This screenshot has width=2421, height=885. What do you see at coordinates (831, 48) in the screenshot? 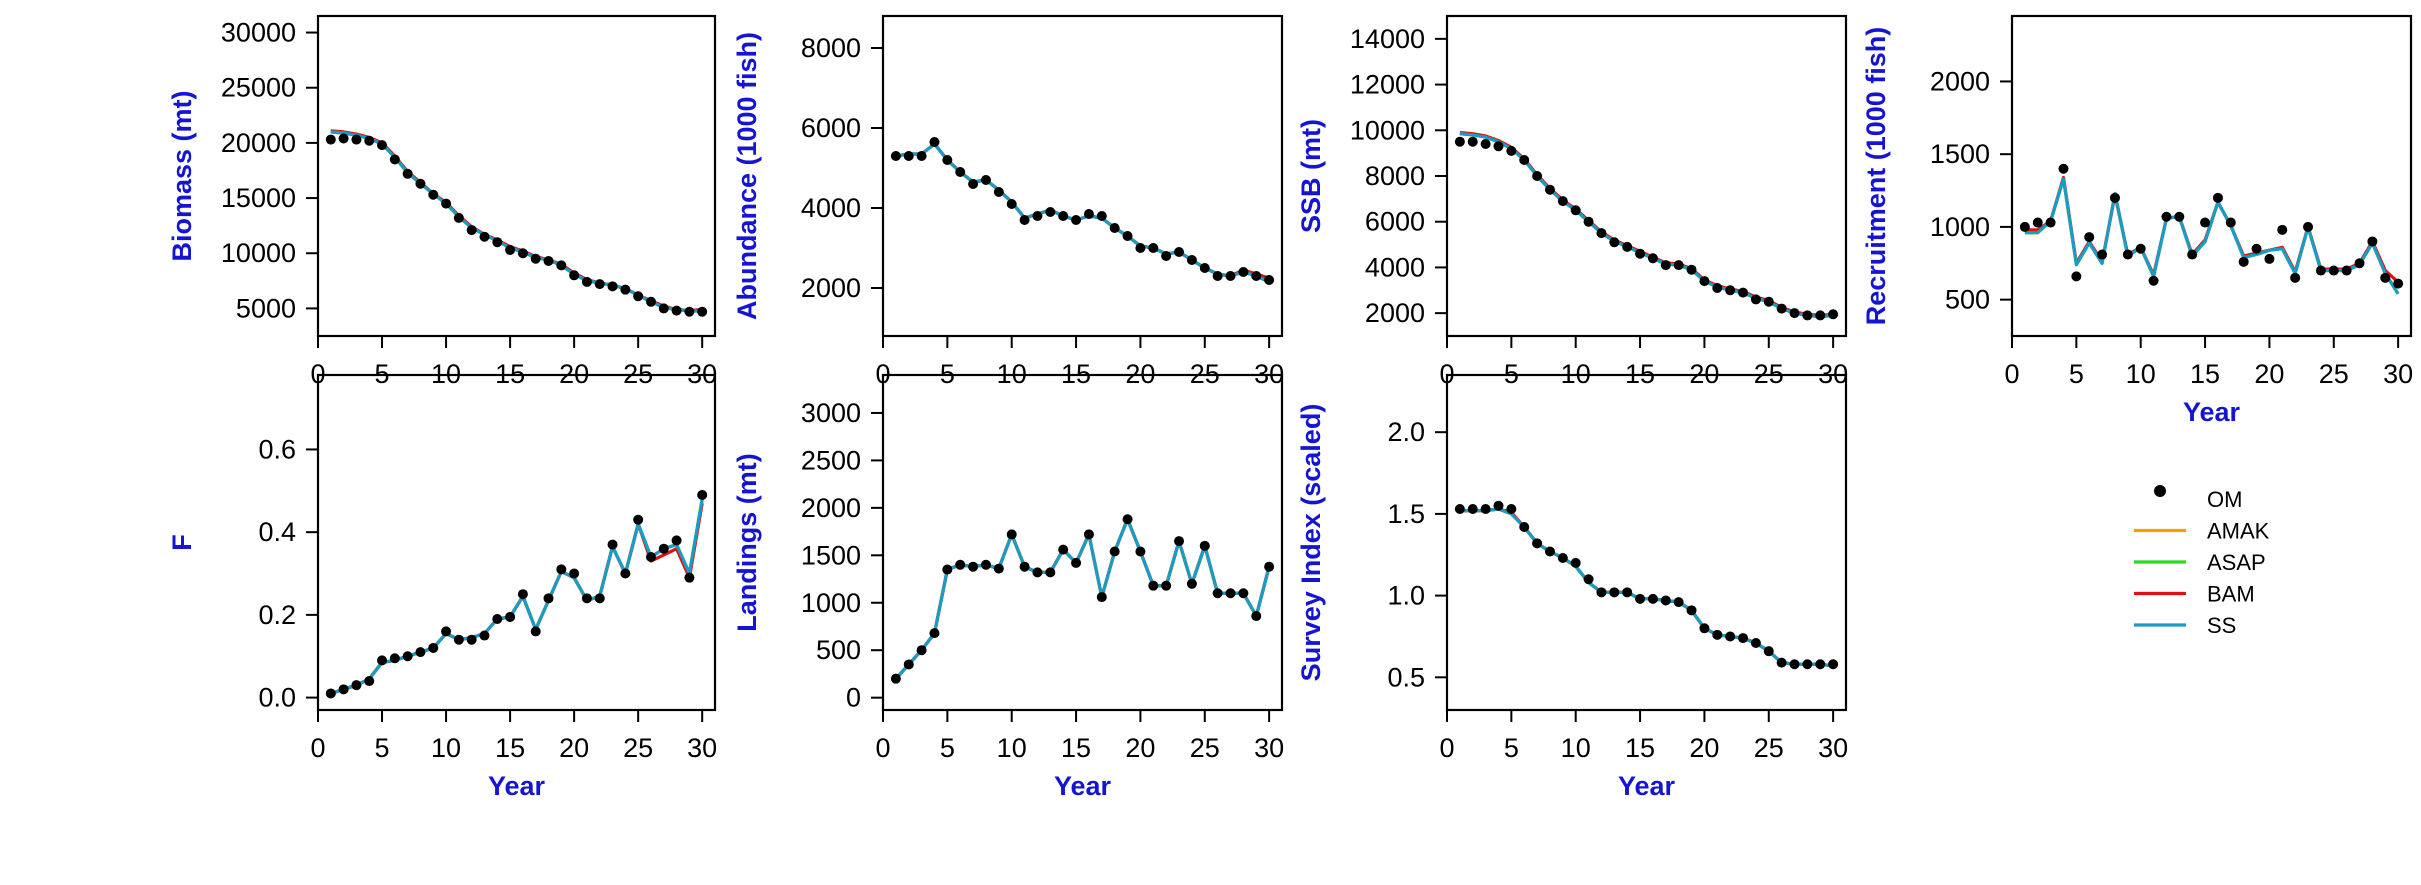
I see `abundance-ytick-label: 8000` at bounding box center [831, 48].